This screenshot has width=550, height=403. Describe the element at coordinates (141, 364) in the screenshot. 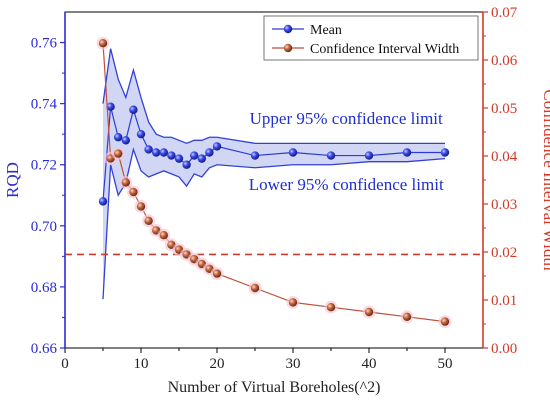

I see `x-tick-label: 10` at that location.